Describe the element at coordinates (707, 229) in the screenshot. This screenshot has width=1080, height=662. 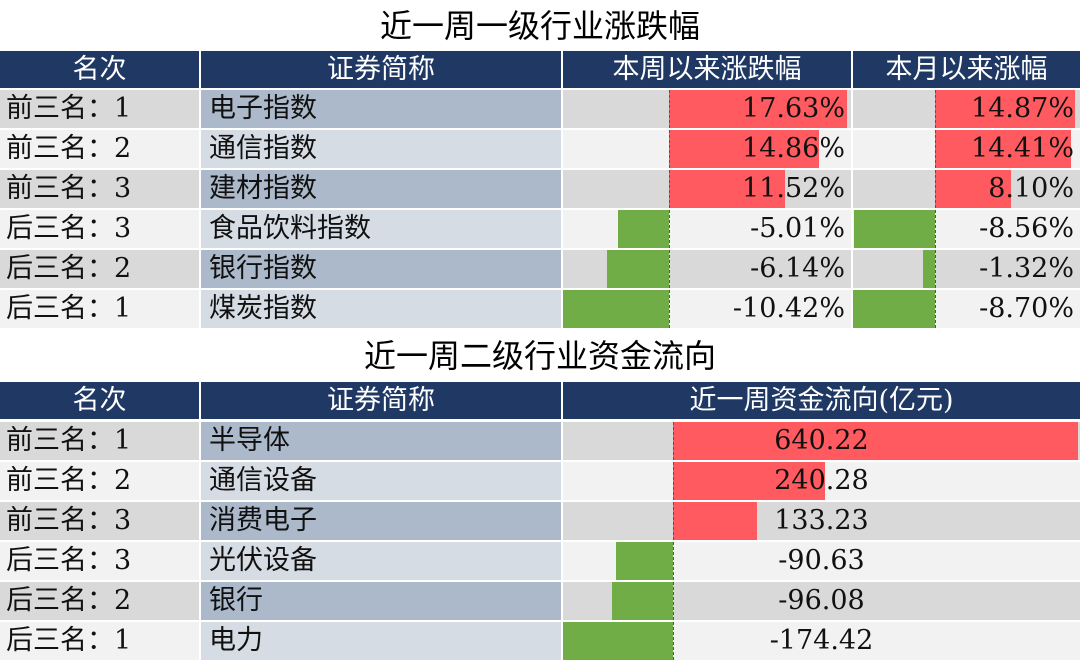
I see `t1-week-cell: -5.01%` at that location.